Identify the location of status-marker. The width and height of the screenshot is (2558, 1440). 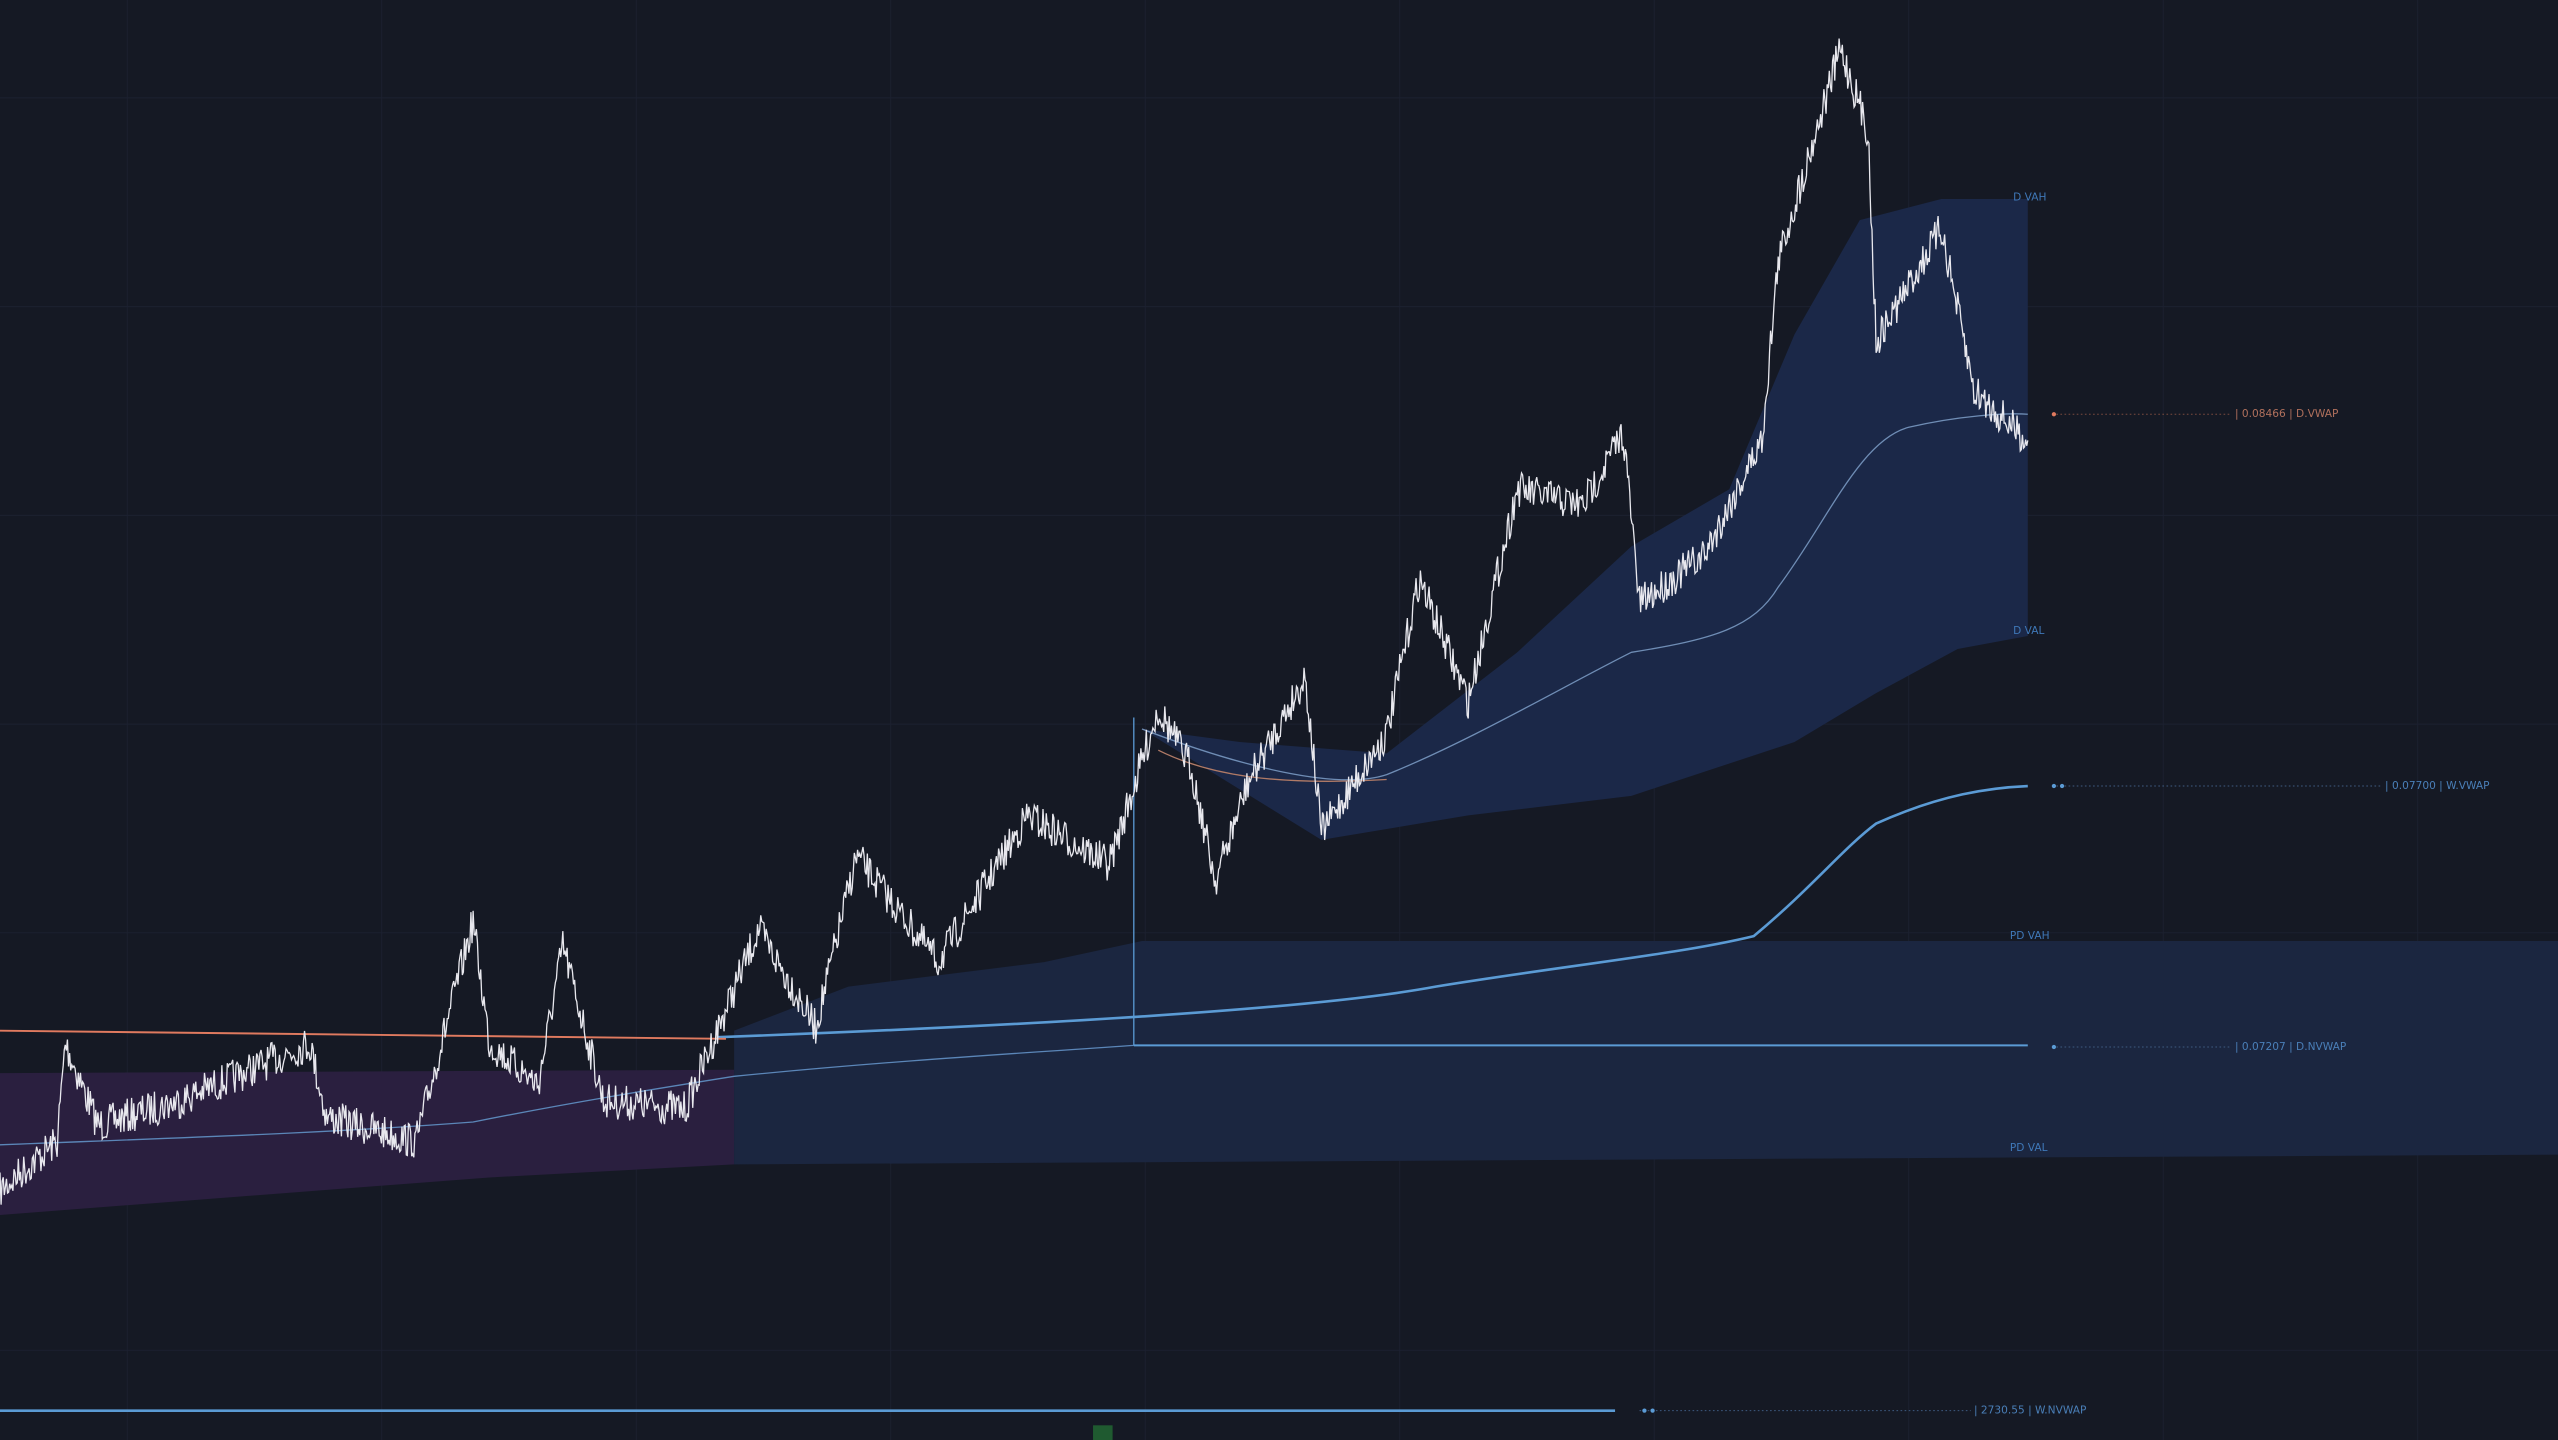
(1103, 1432).